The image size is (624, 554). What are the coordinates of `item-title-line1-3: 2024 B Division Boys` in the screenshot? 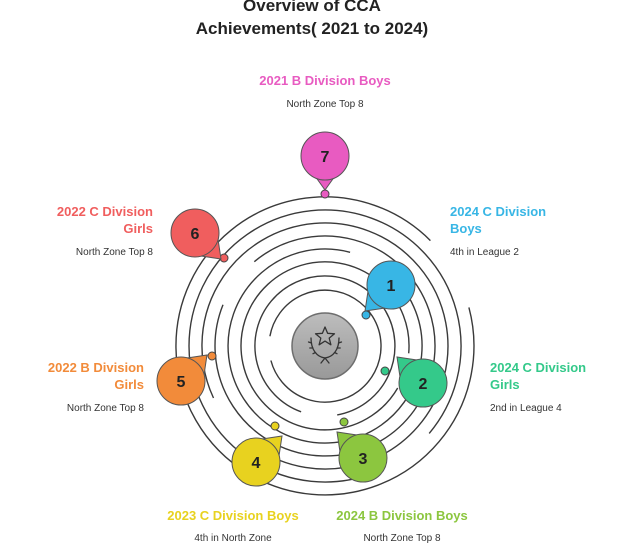 It's located at (402, 515).